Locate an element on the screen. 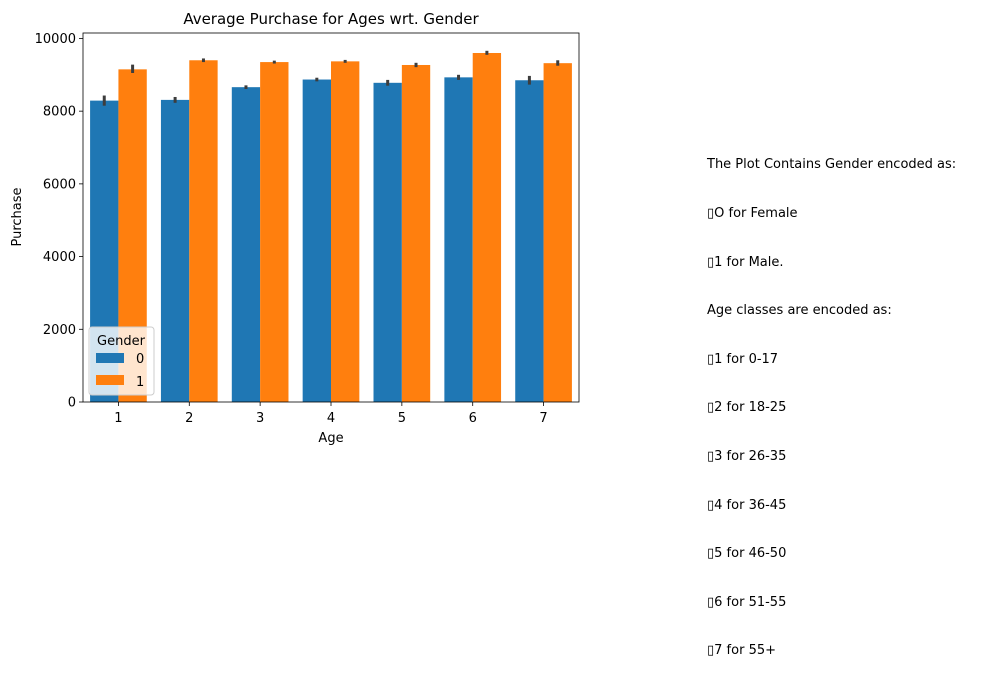 Image resolution: width=983 pixels, height=676 pixels. note-line: ▯1 for 0-17 is located at coordinates (743, 359).